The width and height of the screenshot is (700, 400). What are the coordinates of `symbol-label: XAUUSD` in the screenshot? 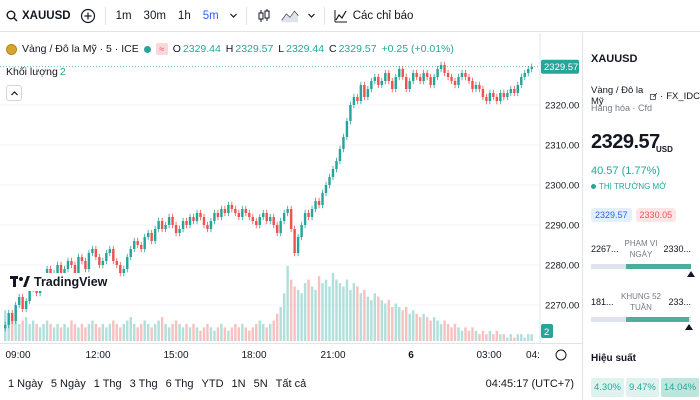 It's located at (46, 15).